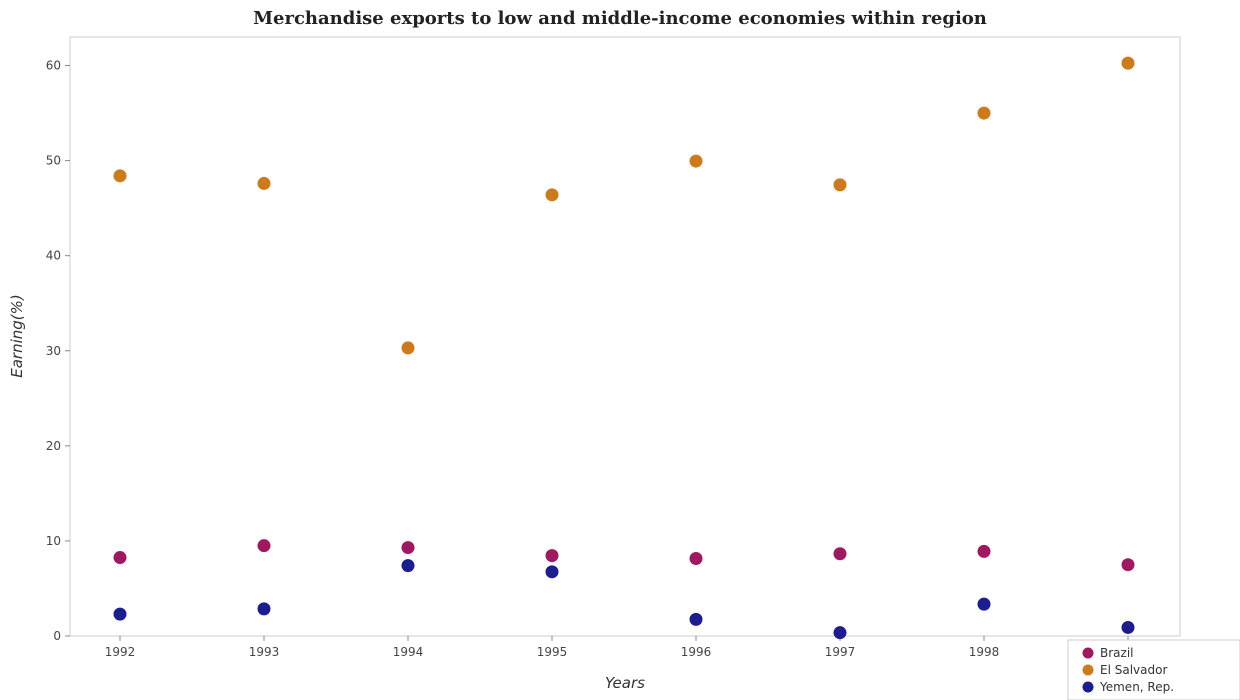 Image resolution: width=1240 pixels, height=700 pixels. Describe the element at coordinates (408, 566) in the screenshot. I see `point-yemen-rep-1994` at that location.